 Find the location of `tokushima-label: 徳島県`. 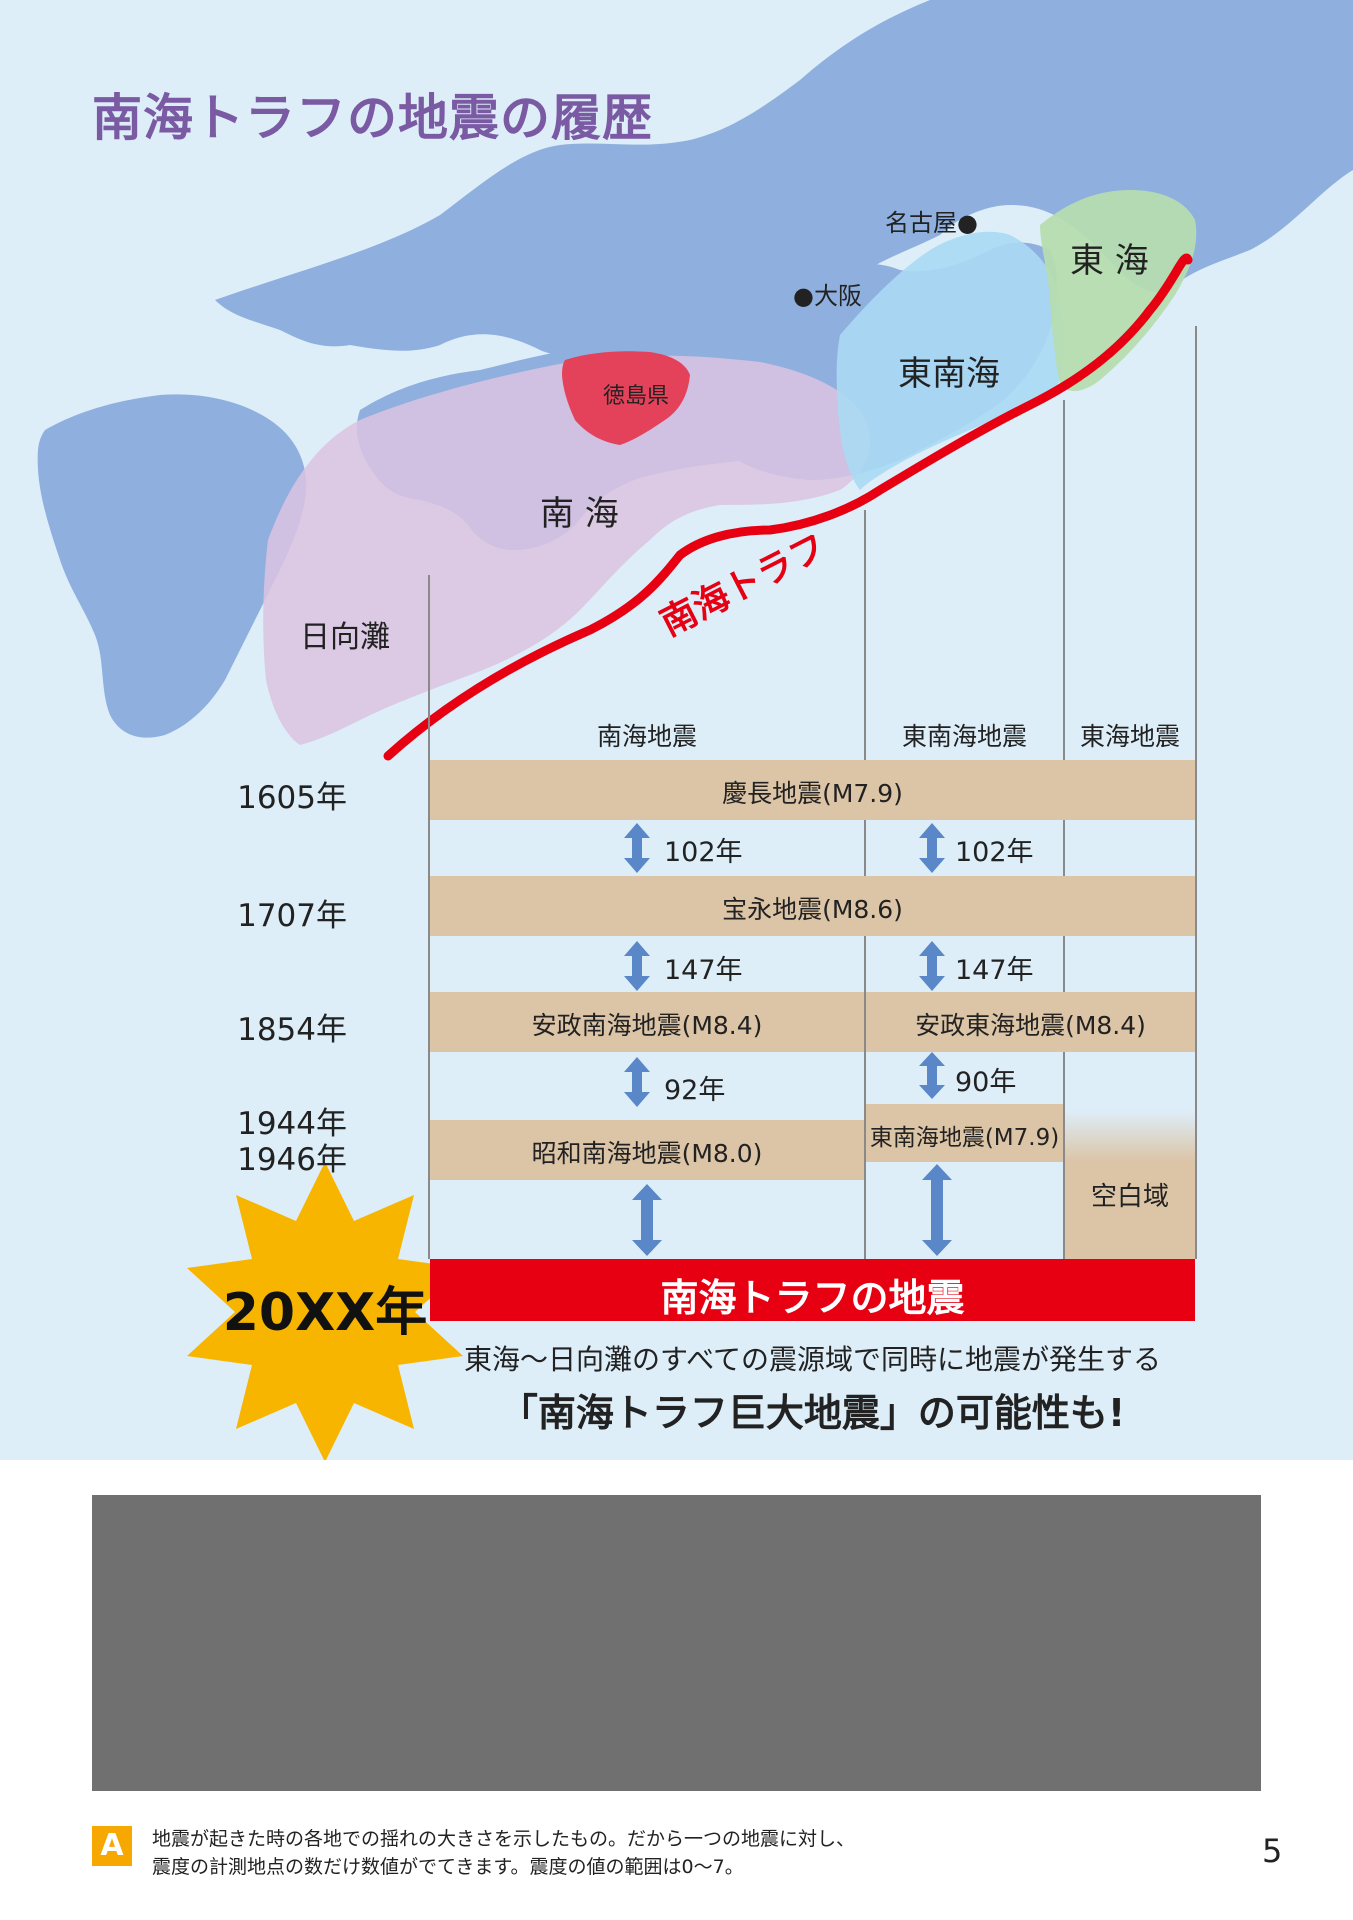

tokushima-label: 徳島県 is located at coordinates (636, 396).